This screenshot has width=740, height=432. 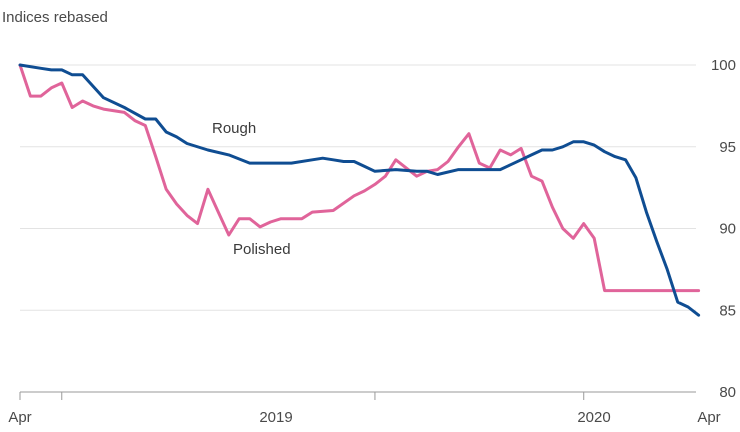 What do you see at coordinates (727, 392) in the screenshot?
I see `y-tick-label: 80` at bounding box center [727, 392].